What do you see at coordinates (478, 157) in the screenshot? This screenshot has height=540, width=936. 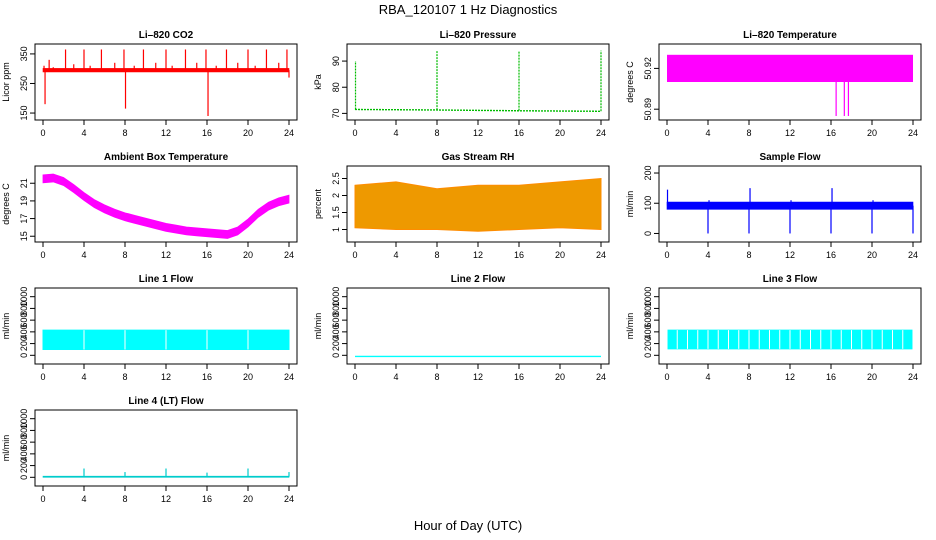 I see `panel-title: Gas Stream RH` at bounding box center [478, 157].